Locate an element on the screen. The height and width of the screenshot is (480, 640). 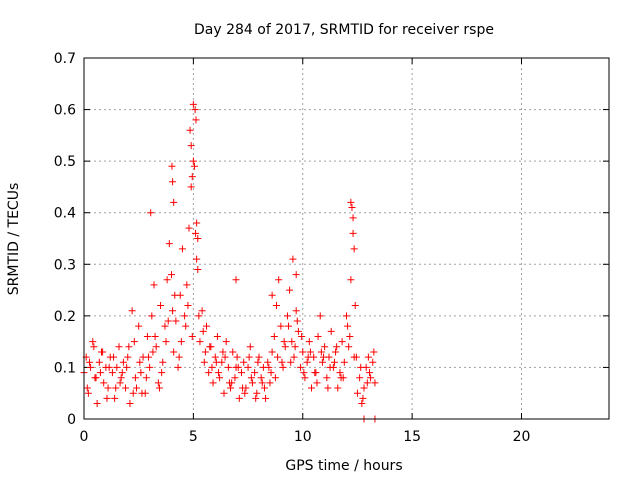
y-tick-label: 0.1 is located at coordinates (65, 368).